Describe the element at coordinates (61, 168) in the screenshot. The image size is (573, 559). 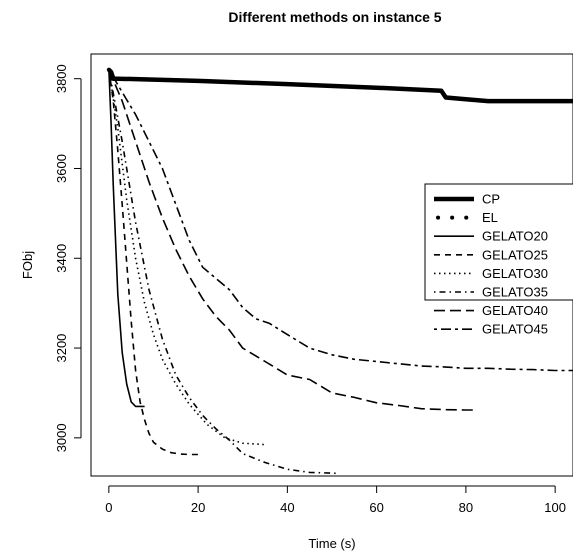
I see `y-tick-label-3: 3600` at that location.